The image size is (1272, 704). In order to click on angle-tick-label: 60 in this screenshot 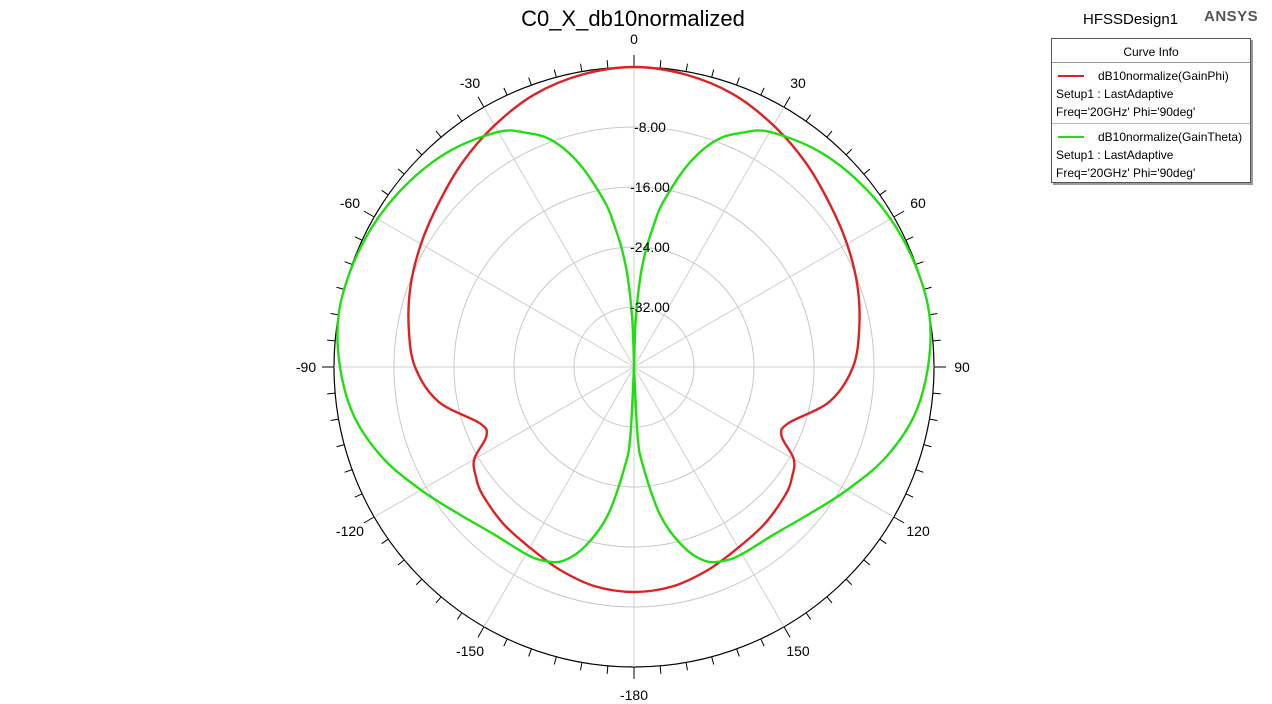, I will do `click(918, 203)`.